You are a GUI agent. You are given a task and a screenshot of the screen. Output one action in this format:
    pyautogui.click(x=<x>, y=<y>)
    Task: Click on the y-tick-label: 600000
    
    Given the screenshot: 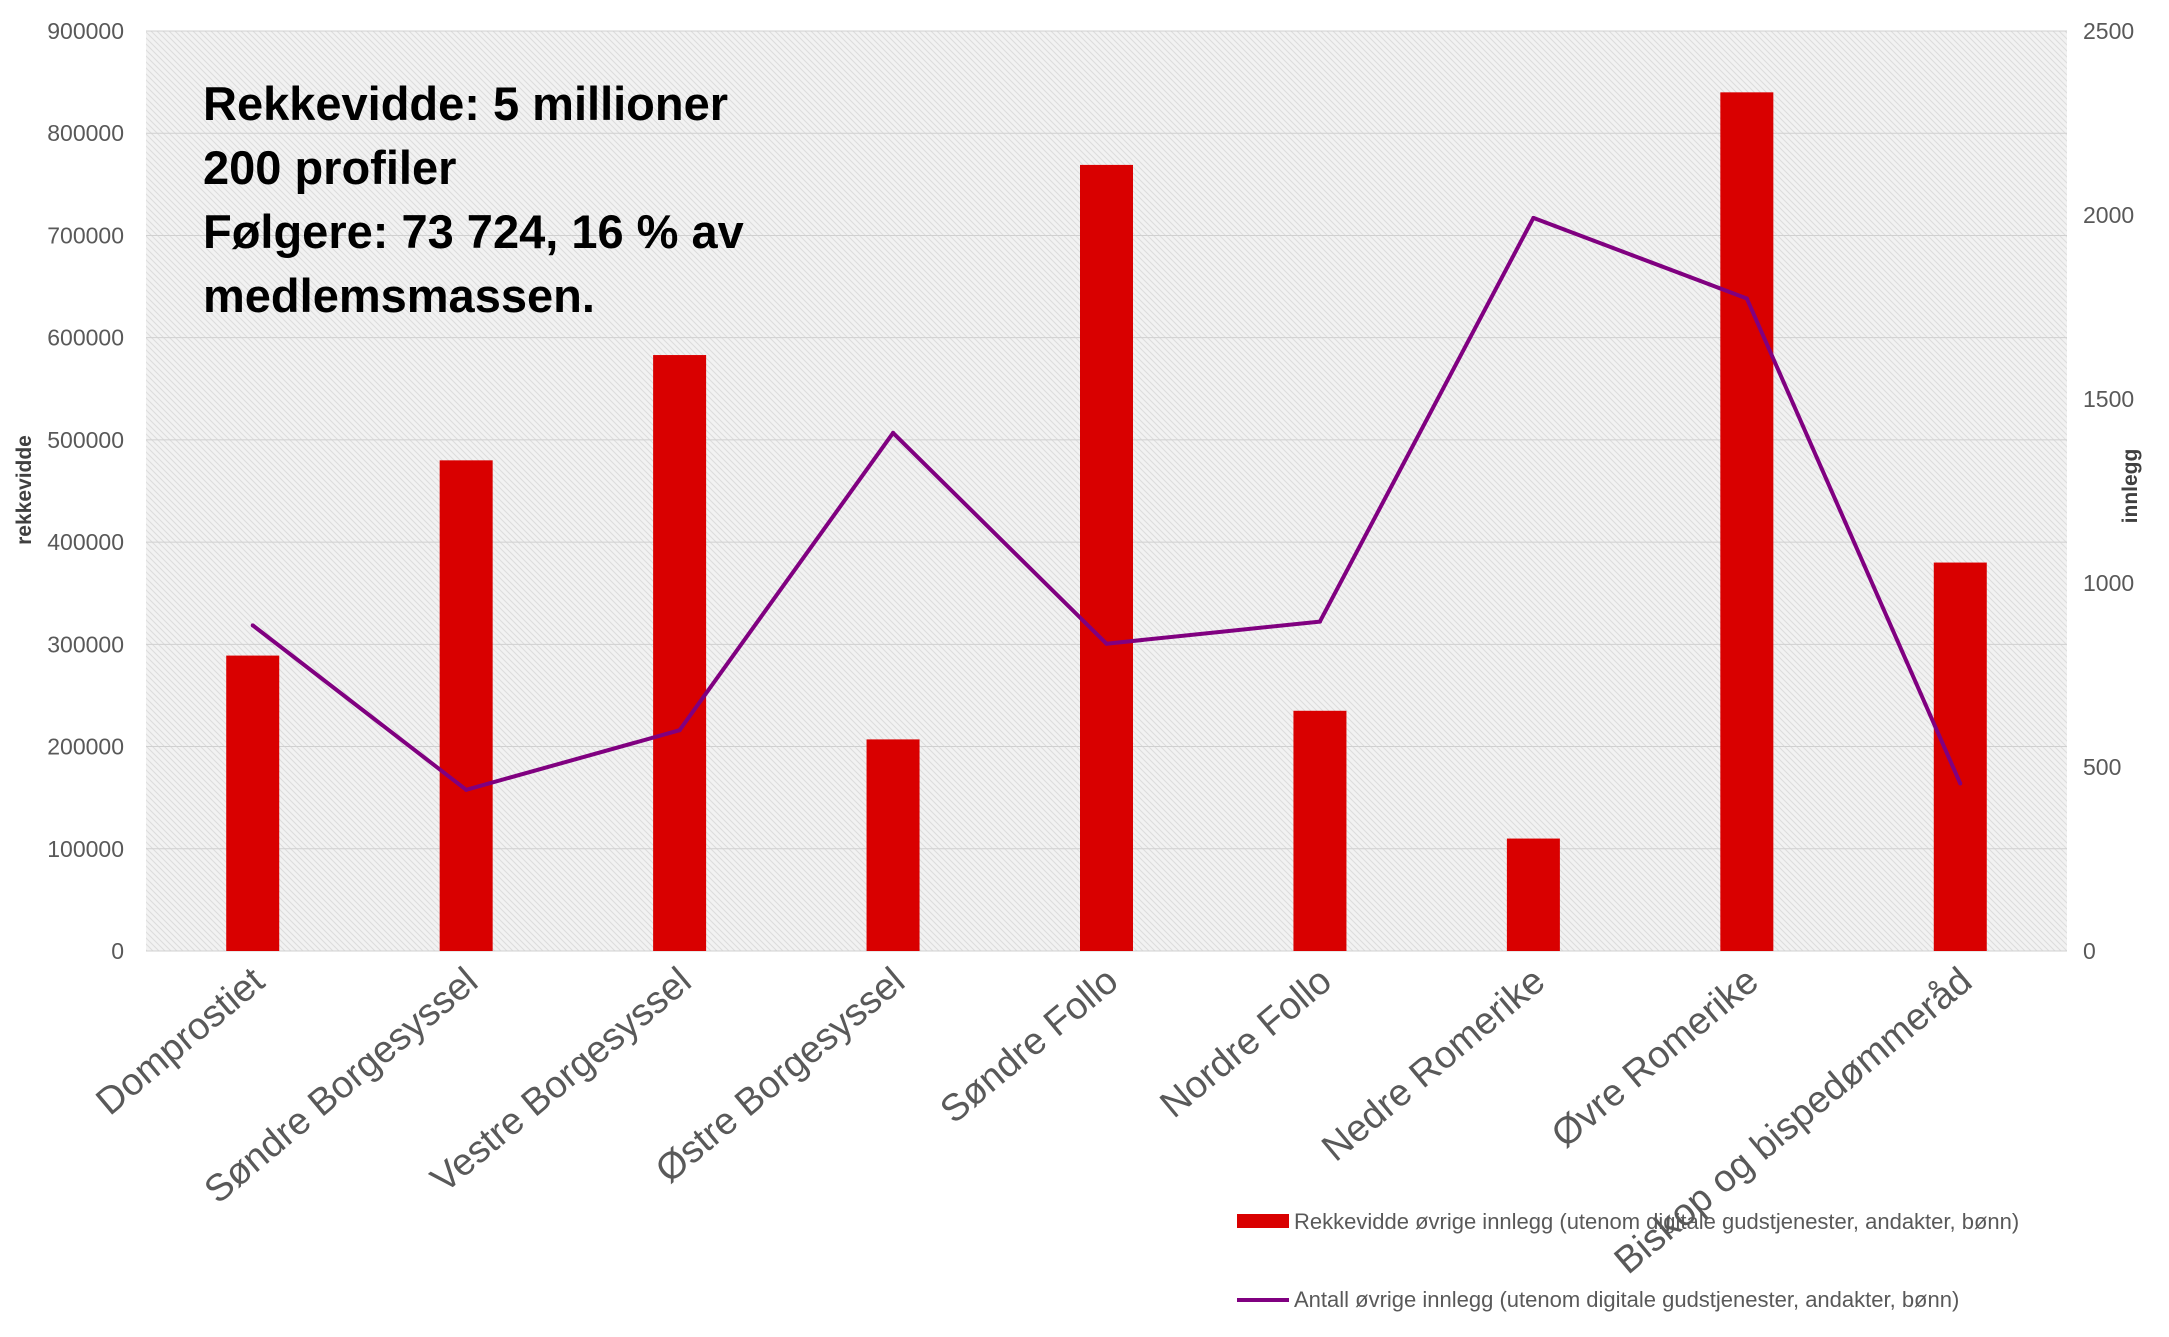 What is the action you would take?
    pyautogui.click(x=85, y=338)
    